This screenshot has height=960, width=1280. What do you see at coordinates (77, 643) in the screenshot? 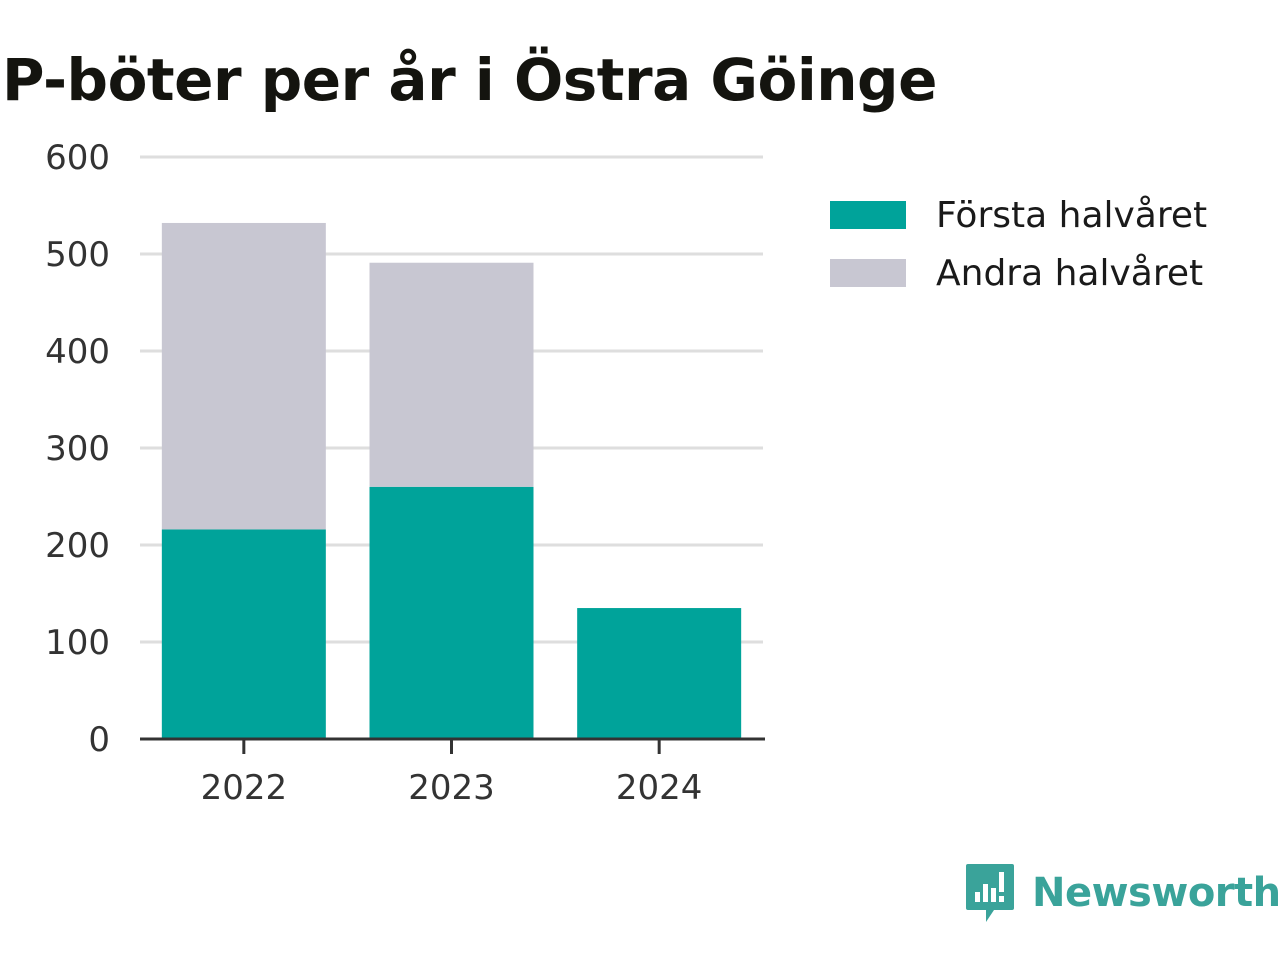
I see `y-tick-label-100: 100` at bounding box center [77, 643].